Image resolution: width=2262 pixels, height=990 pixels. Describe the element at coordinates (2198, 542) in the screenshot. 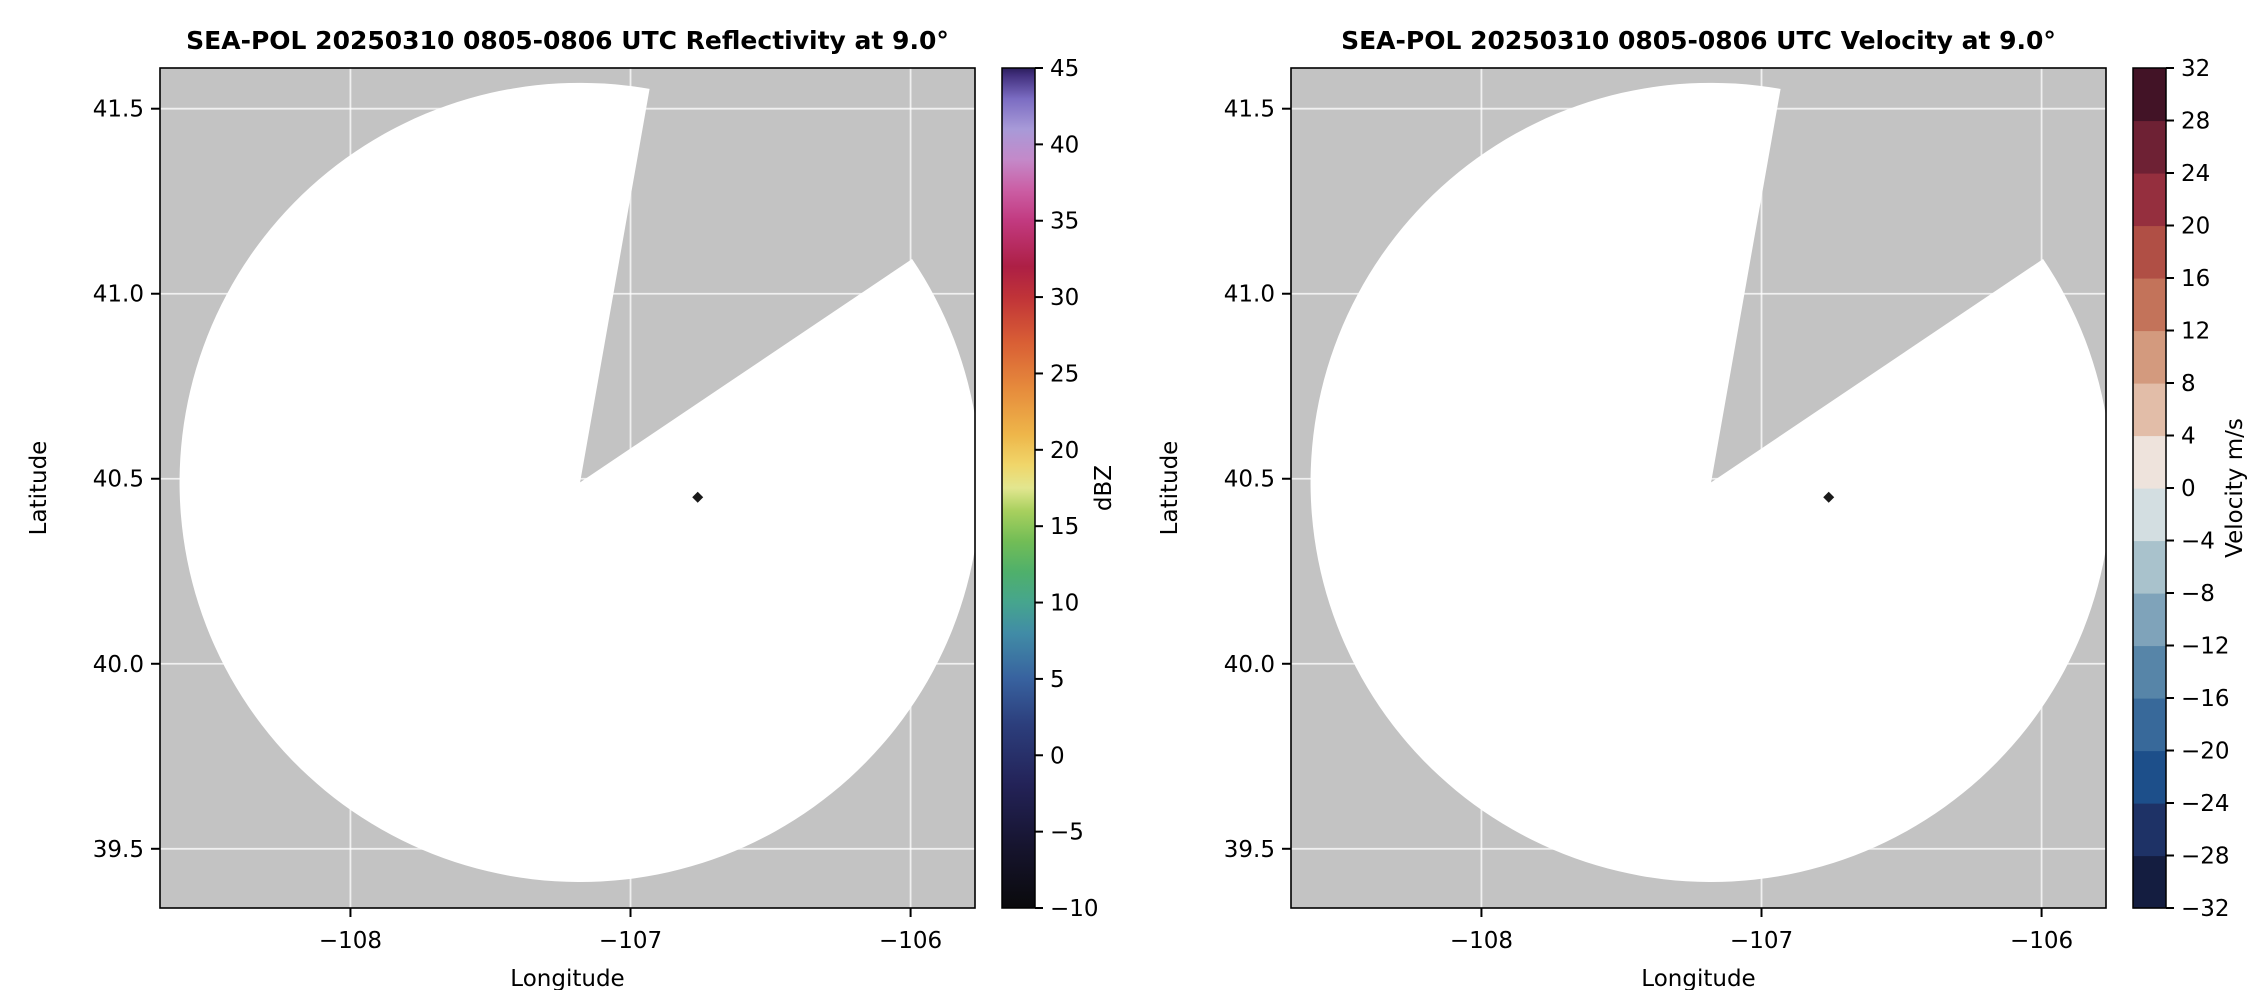

I see `colorbar-tick-label: −4` at that location.